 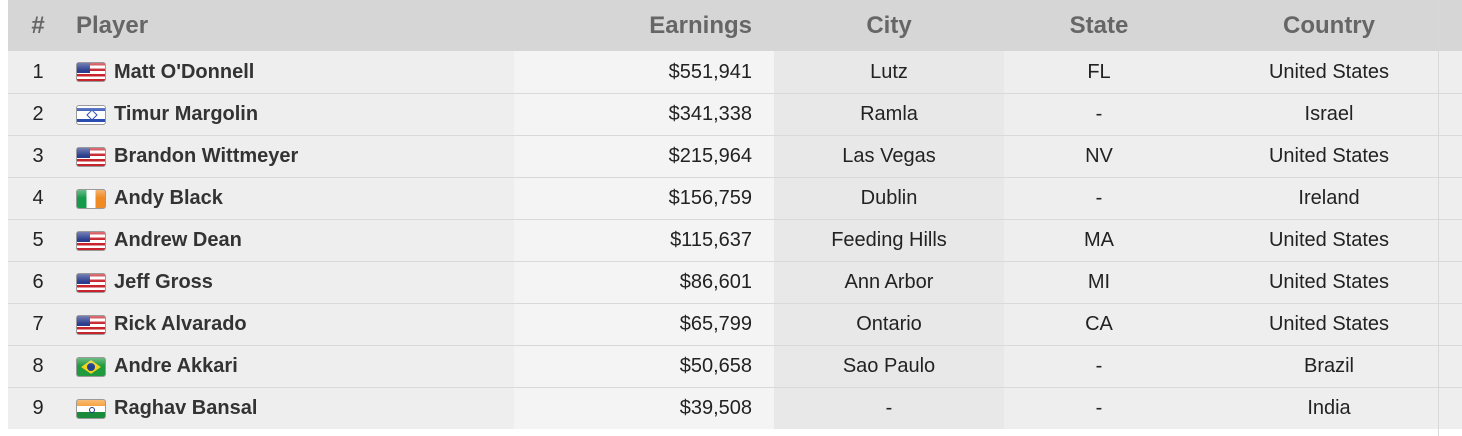 I want to click on player-cell: Andrew Dean, so click(x=291, y=240).